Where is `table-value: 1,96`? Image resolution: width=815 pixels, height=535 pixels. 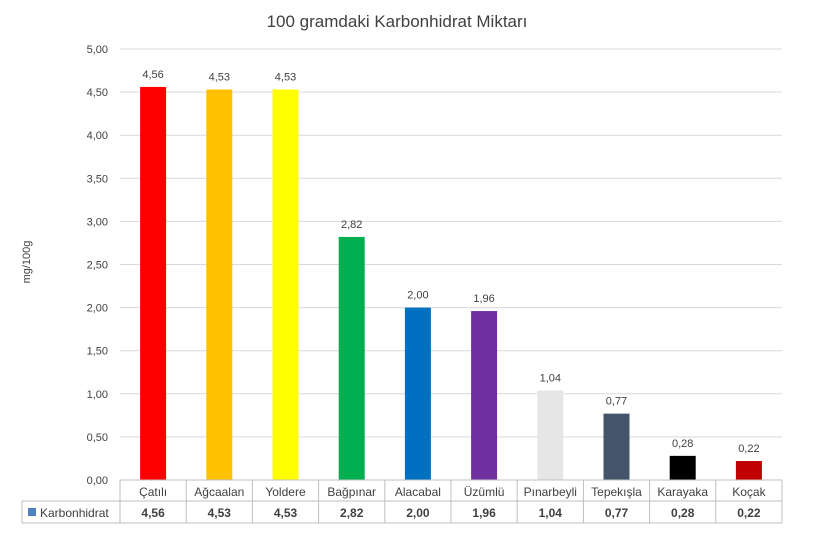 table-value: 1,96 is located at coordinates (484, 513).